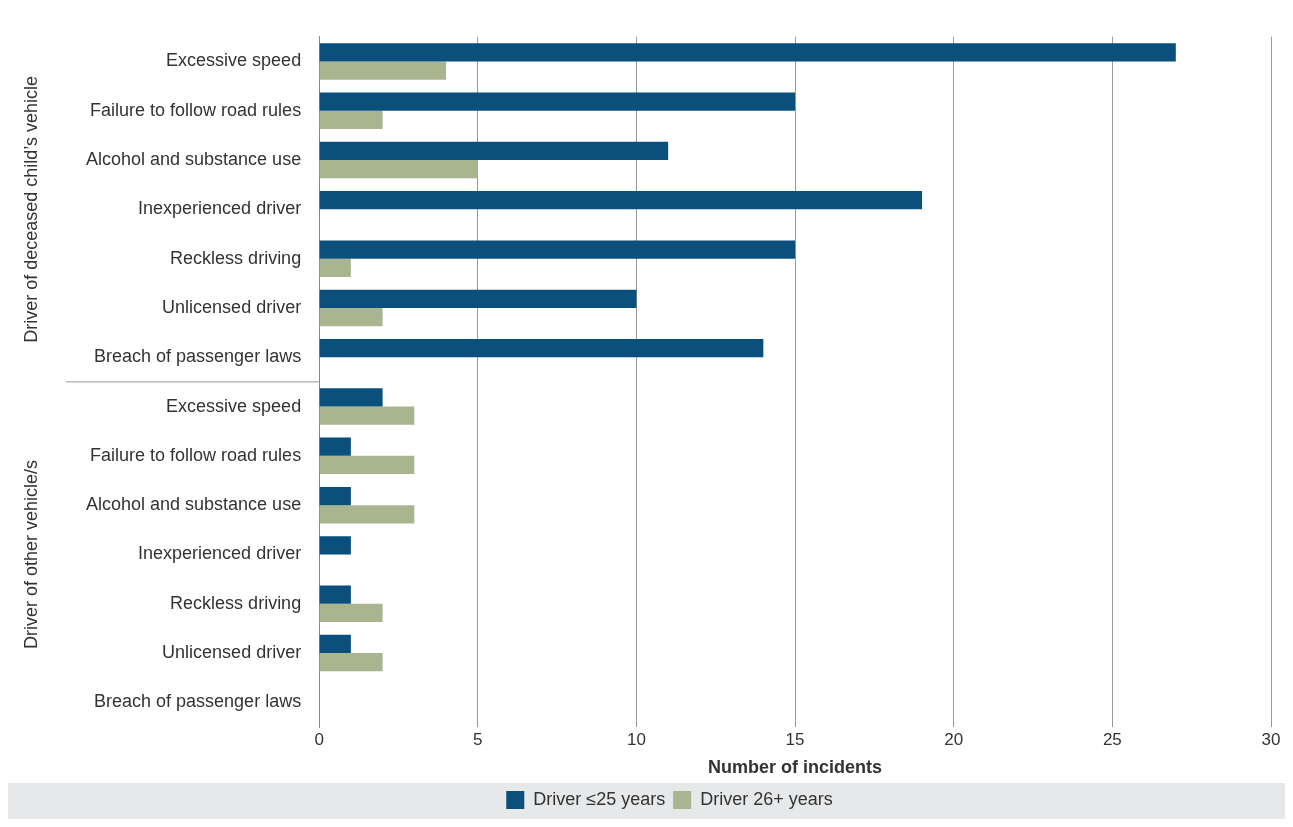 The width and height of the screenshot is (1293, 827). I want to click on x-tick-label: 15, so click(795, 739).